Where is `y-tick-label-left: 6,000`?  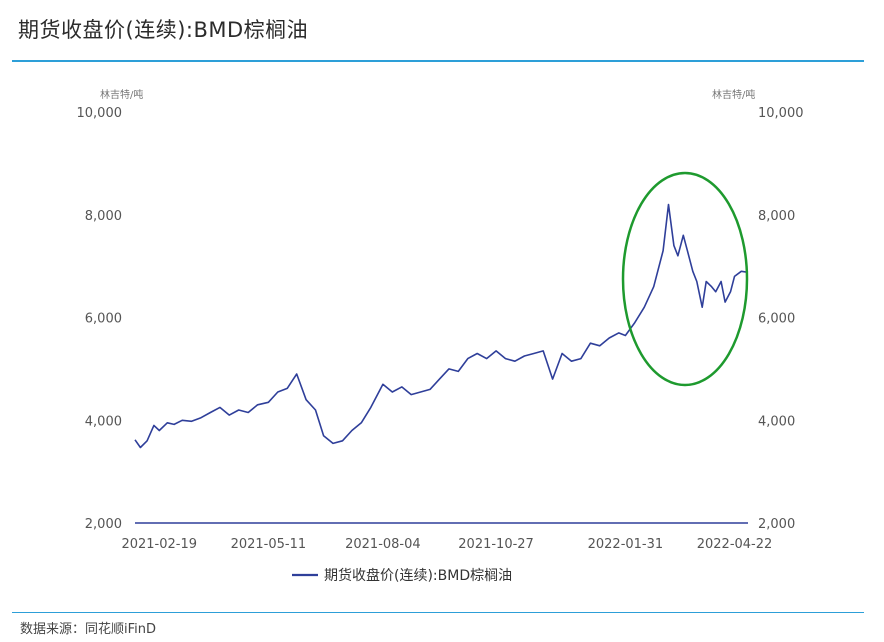
y-tick-label-left: 6,000 is located at coordinates (103, 319).